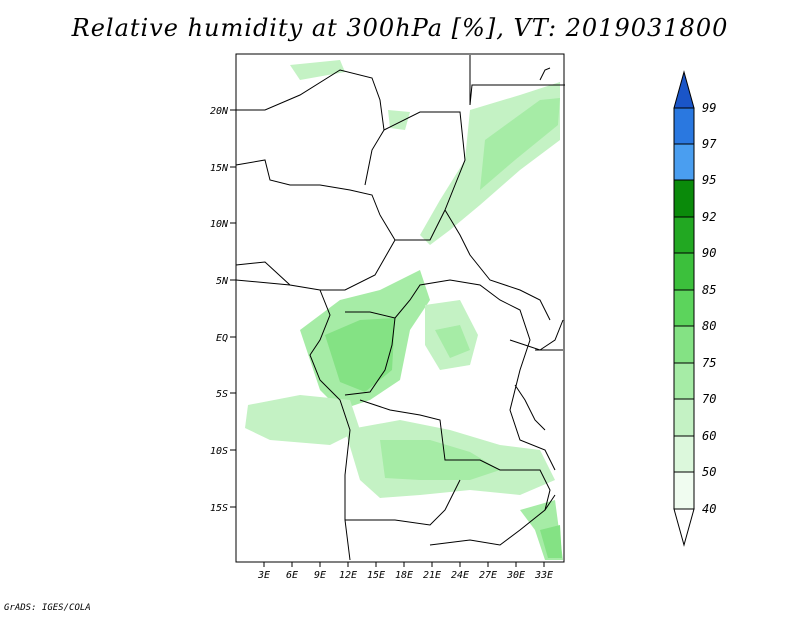 The height and width of the screenshot is (618, 800). Describe the element at coordinates (709, 253) in the screenshot. I see `colorbar-label: 90` at that location.